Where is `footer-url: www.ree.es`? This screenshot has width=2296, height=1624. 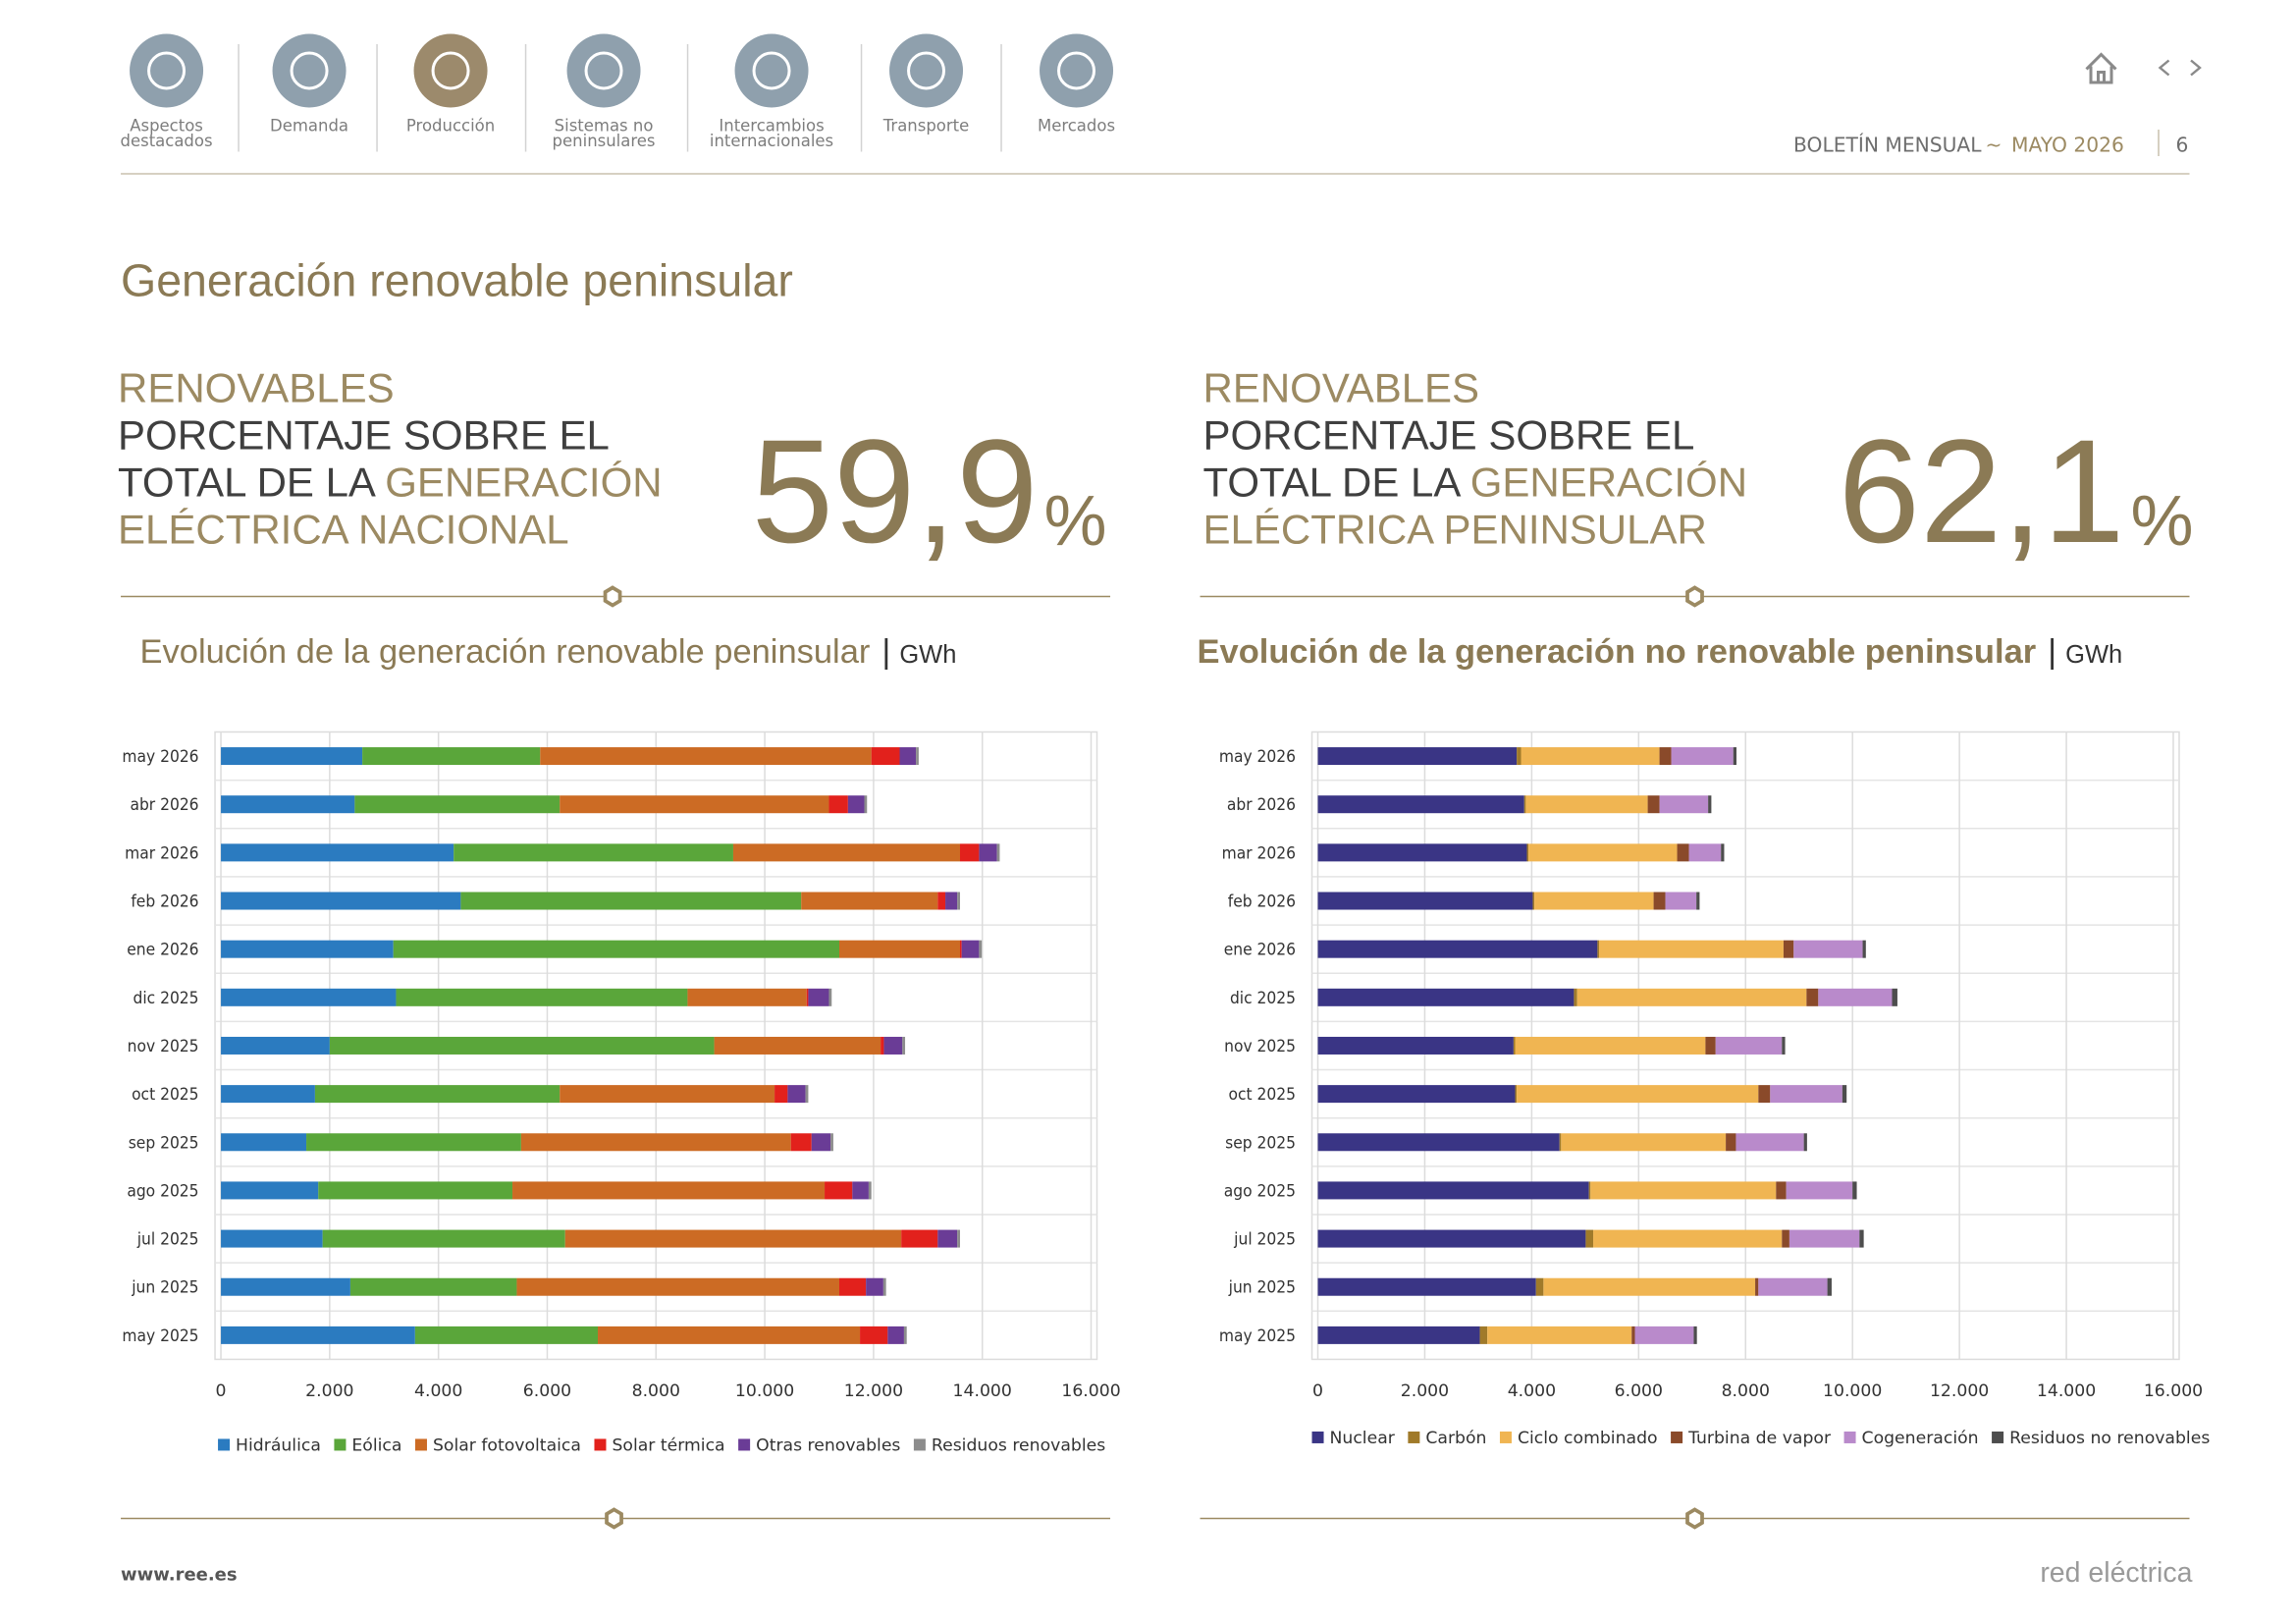
footer-url: www.ree.es is located at coordinates (180, 1574).